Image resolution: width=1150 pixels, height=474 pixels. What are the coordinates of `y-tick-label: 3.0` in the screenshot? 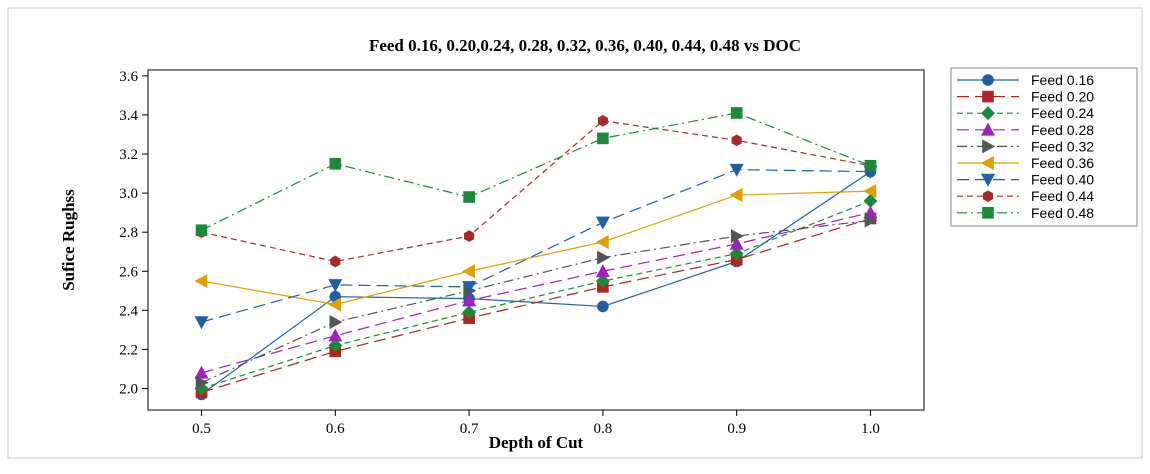 It's located at (128, 194).